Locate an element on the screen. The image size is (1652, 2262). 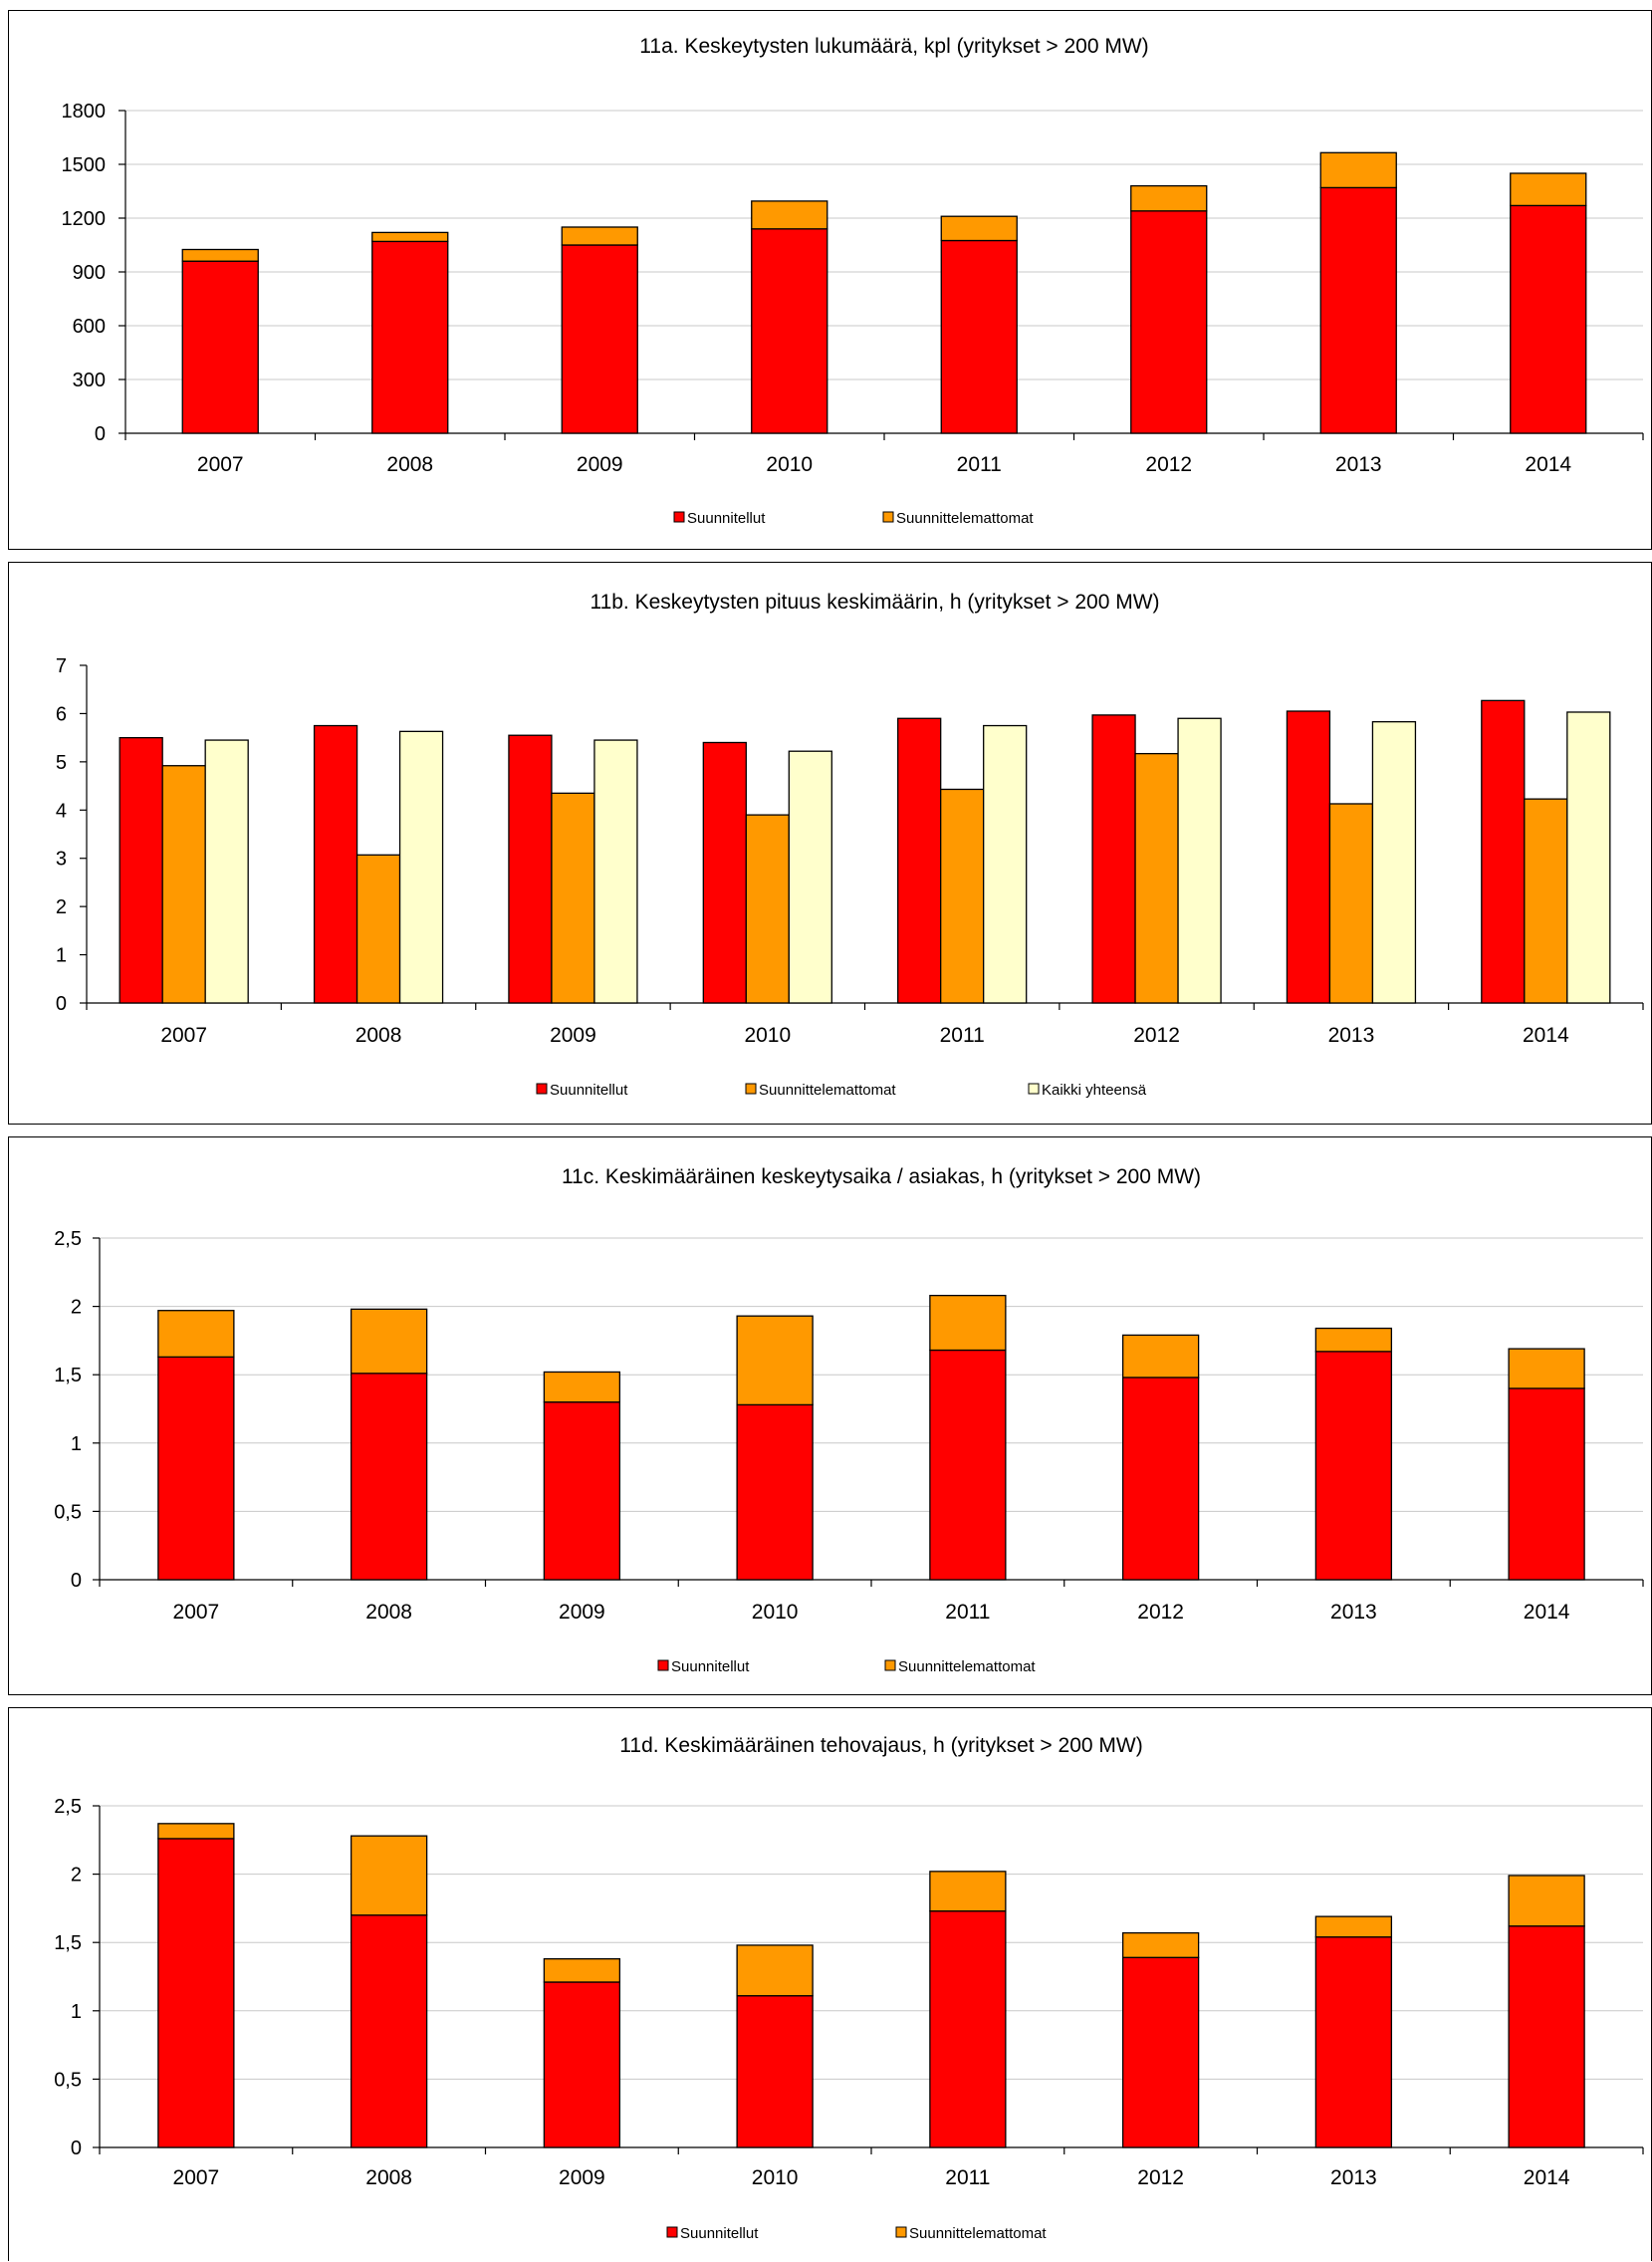
y-tick-label: 7 is located at coordinates (61, 666).